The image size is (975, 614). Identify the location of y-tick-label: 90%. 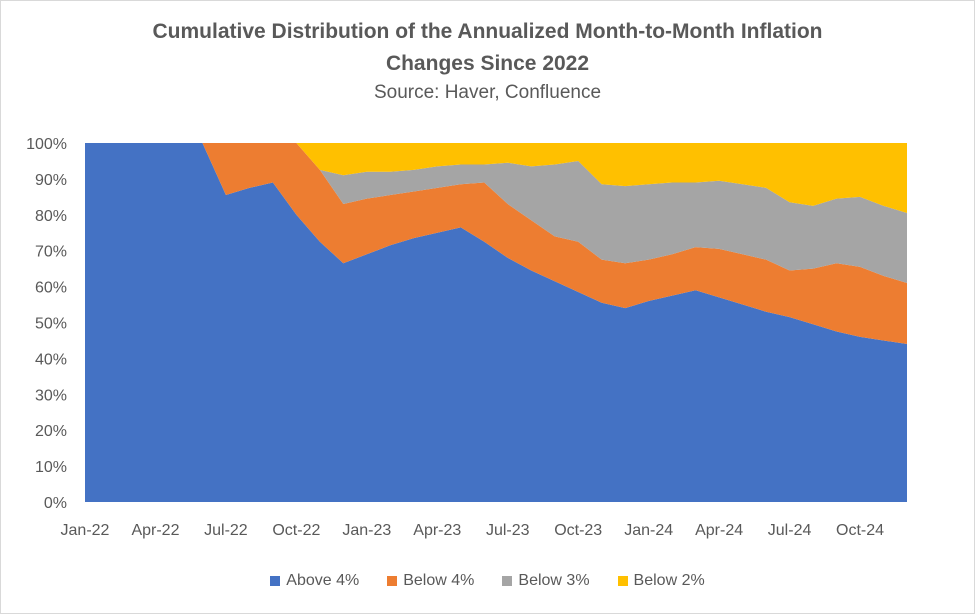
(51, 180).